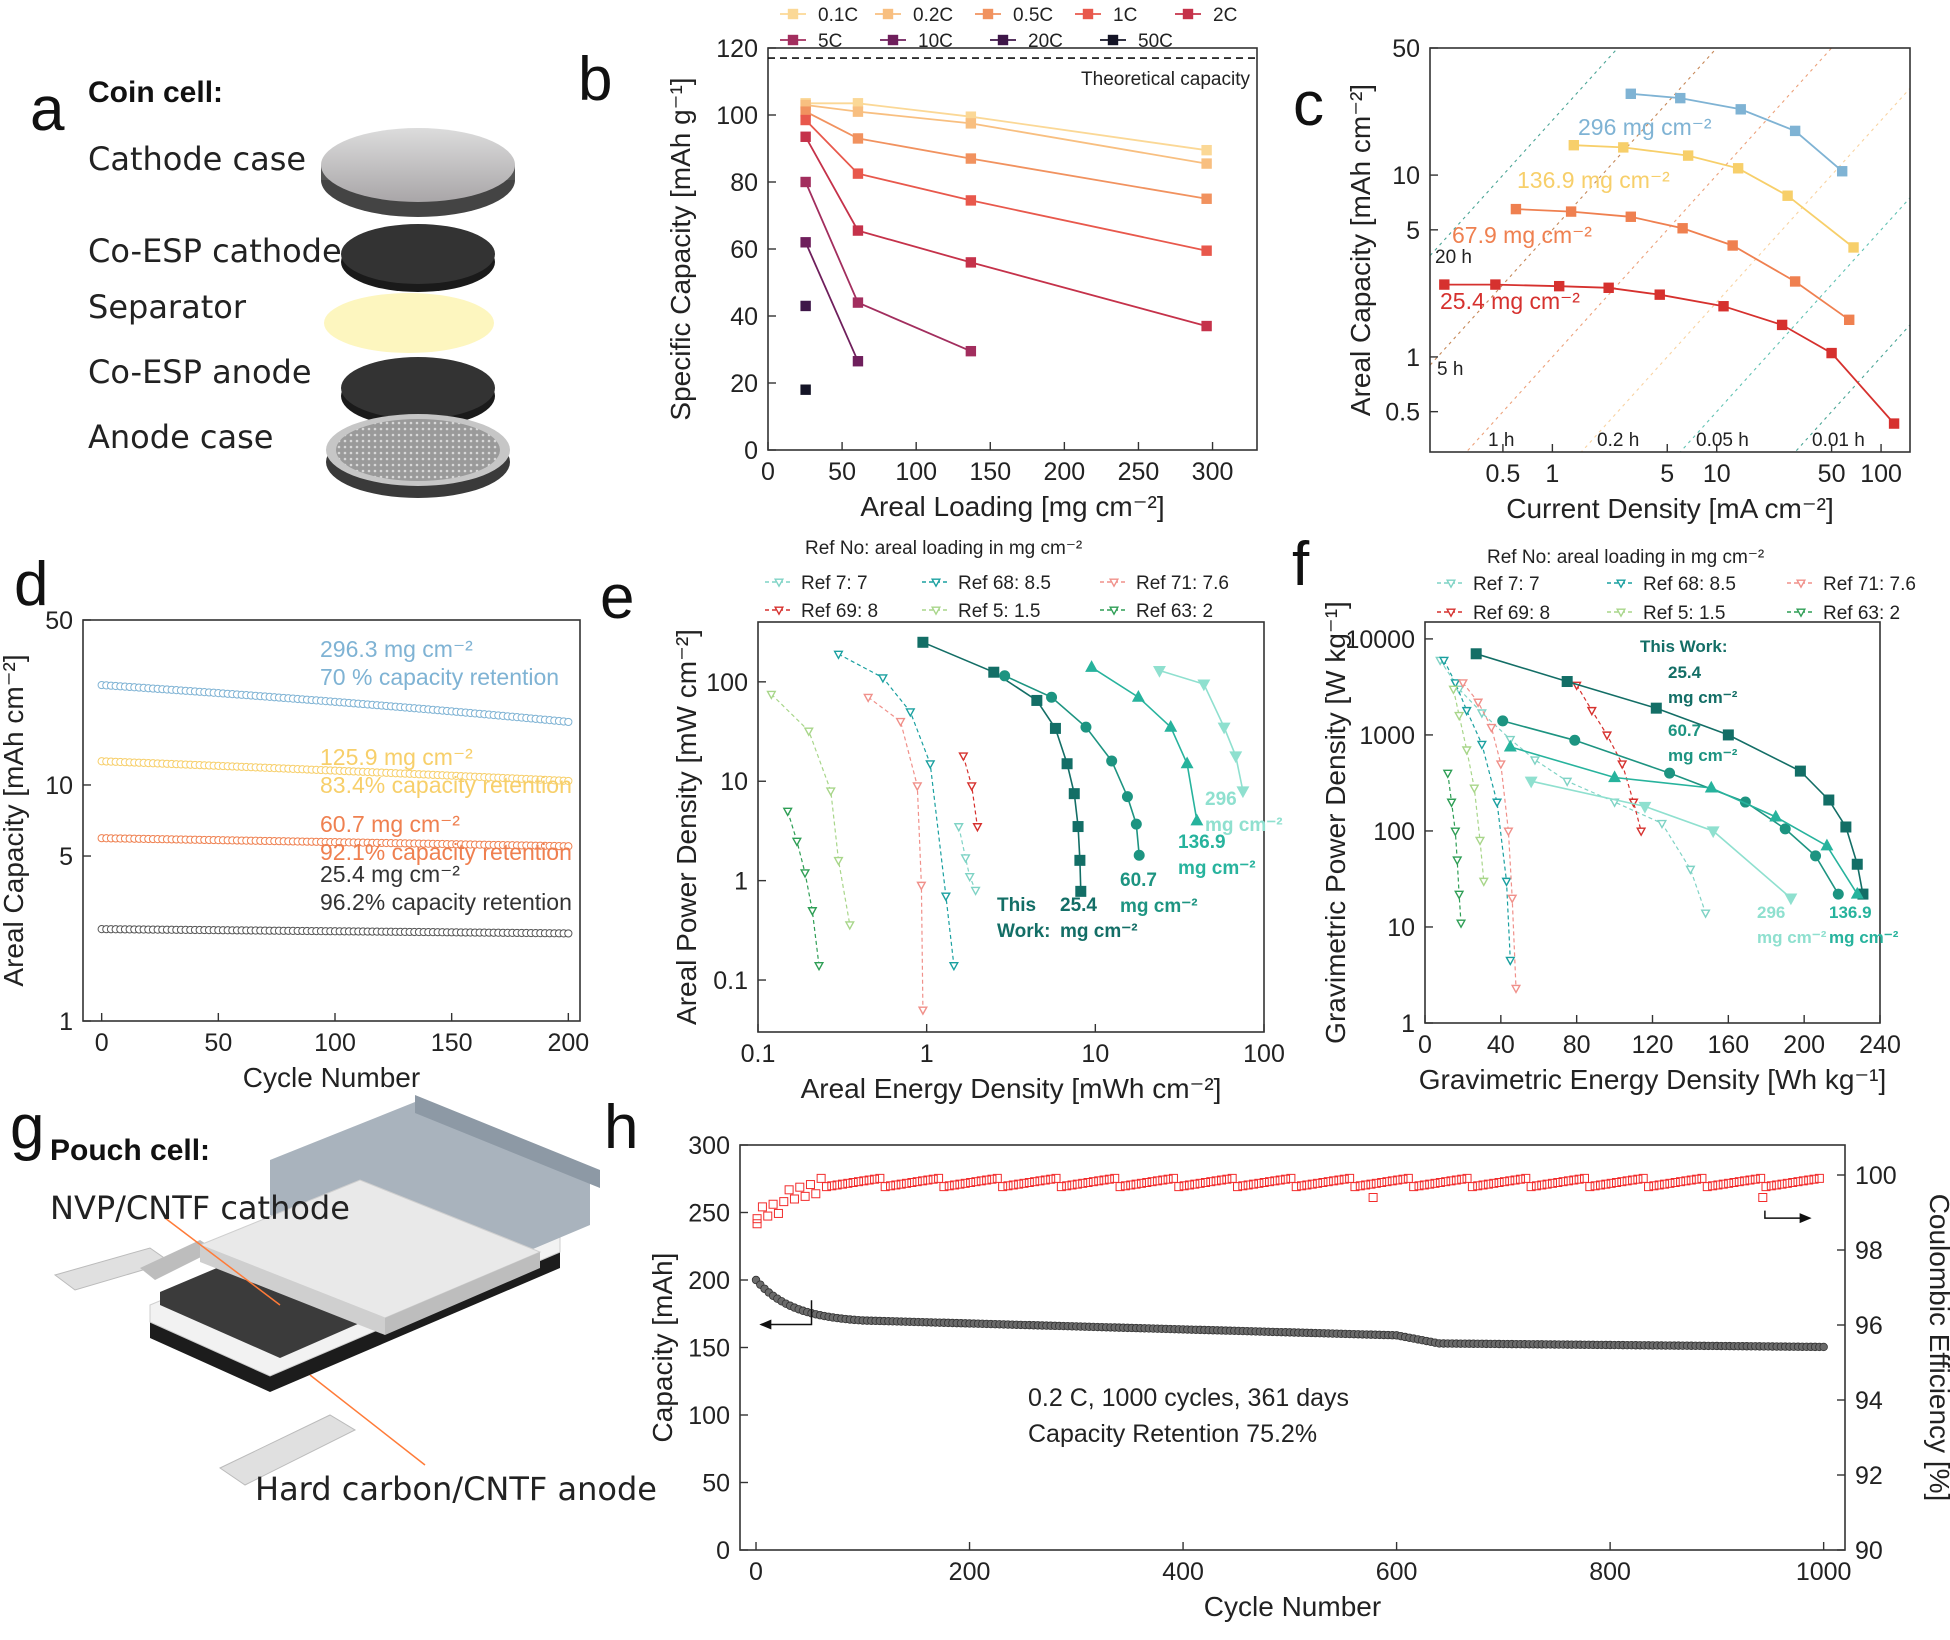  I want to click on point-296 mg cm⁻², so click(1740, 109).